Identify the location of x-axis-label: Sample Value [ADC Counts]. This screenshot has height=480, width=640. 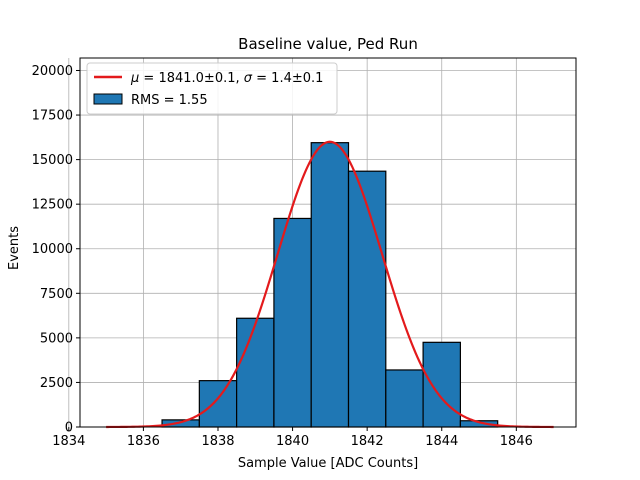
(328, 463).